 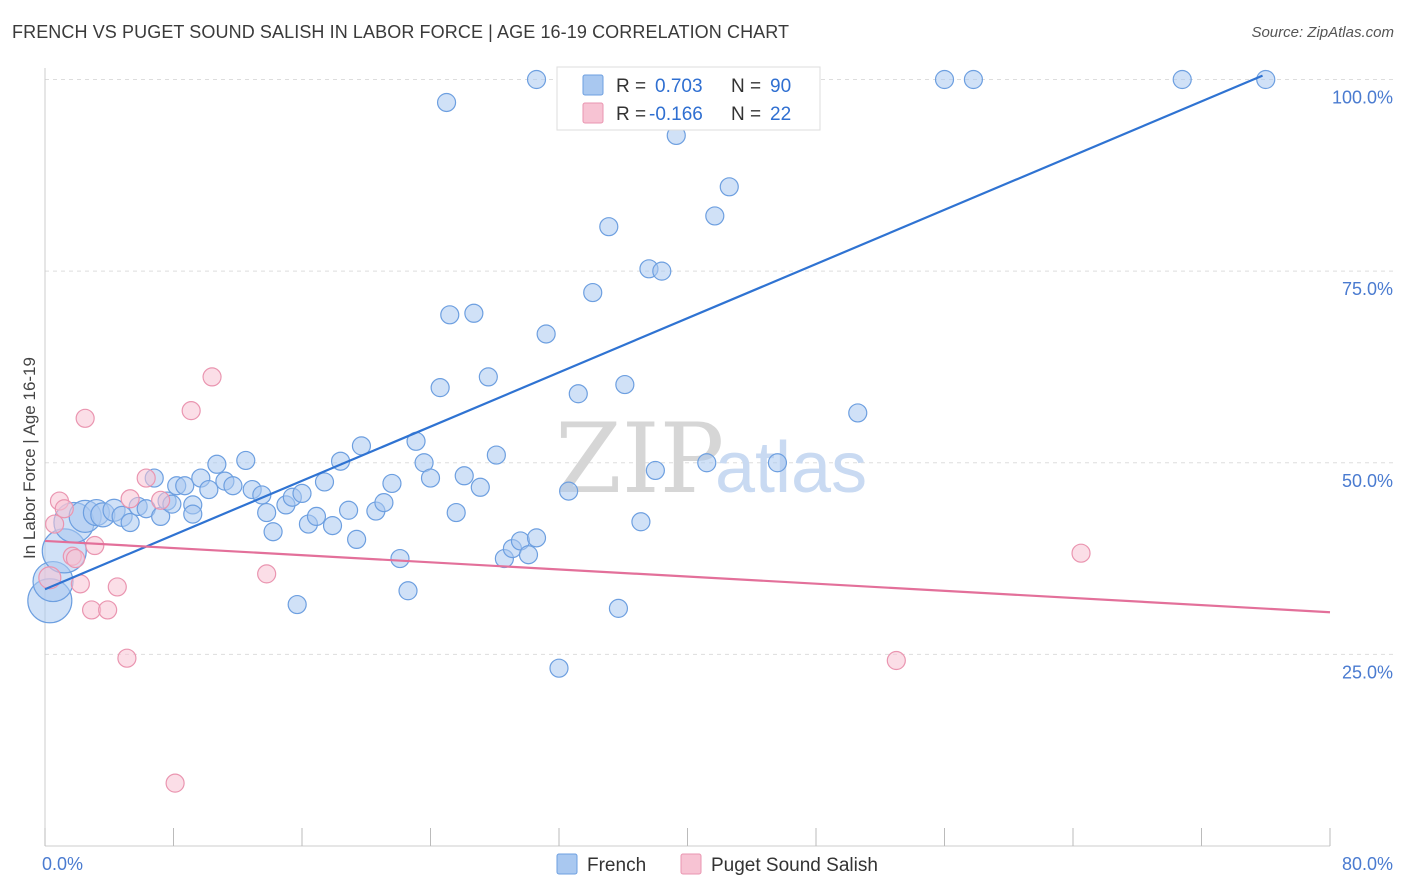 I want to click on legend-swatch-french, so click(x=593, y=85).